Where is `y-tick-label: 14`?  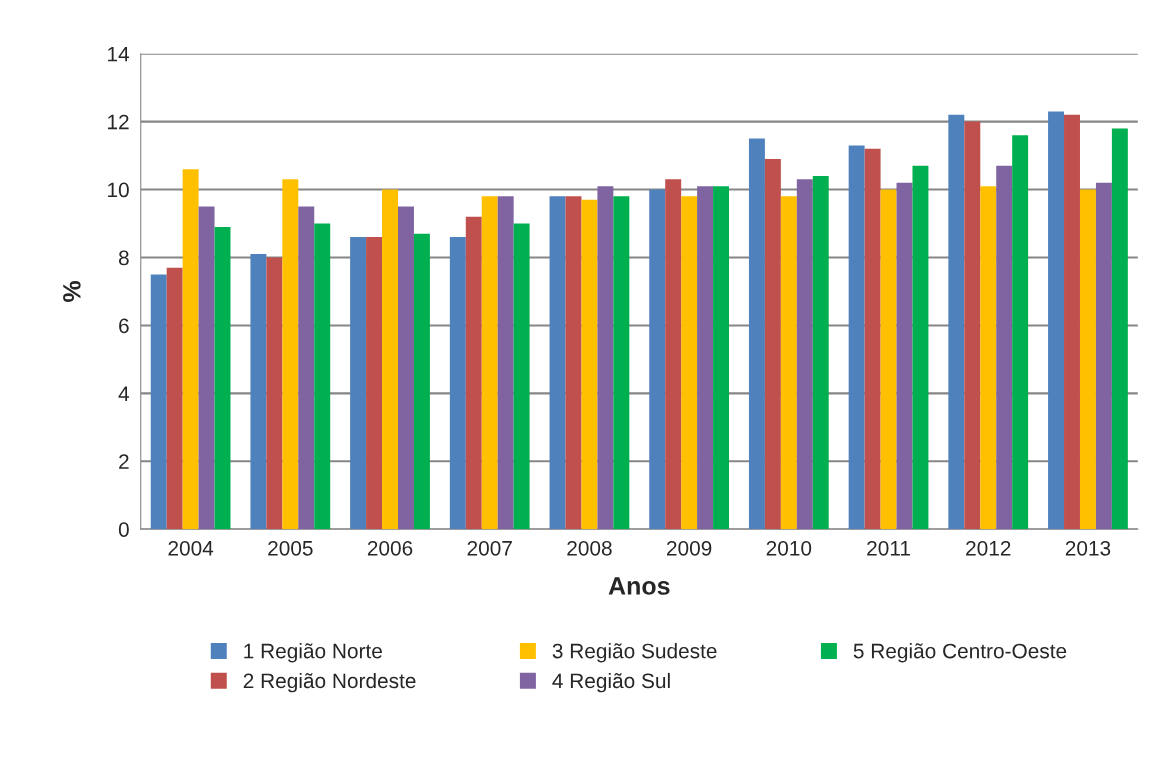
y-tick-label: 14 is located at coordinates (119, 54).